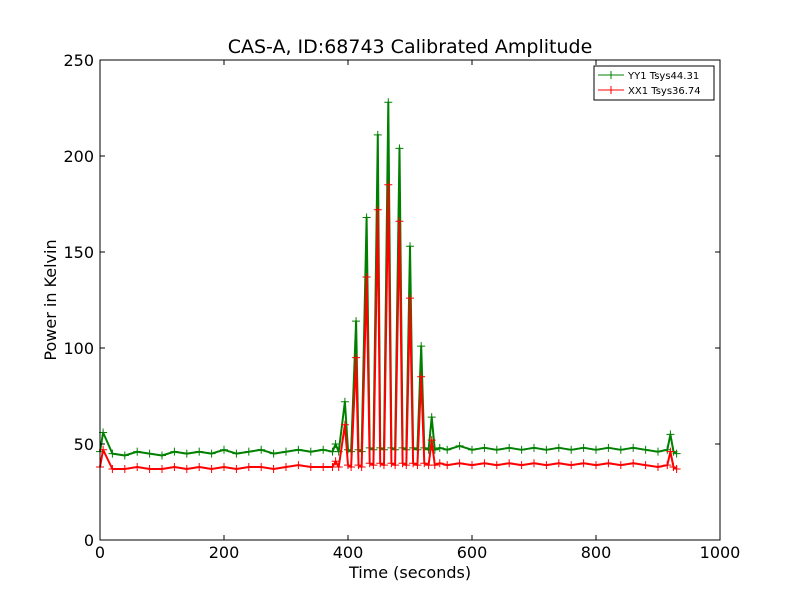 Image resolution: width=800 pixels, height=604 pixels. What do you see at coordinates (224, 552) in the screenshot?
I see `x-tick-label: 200` at bounding box center [224, 552].